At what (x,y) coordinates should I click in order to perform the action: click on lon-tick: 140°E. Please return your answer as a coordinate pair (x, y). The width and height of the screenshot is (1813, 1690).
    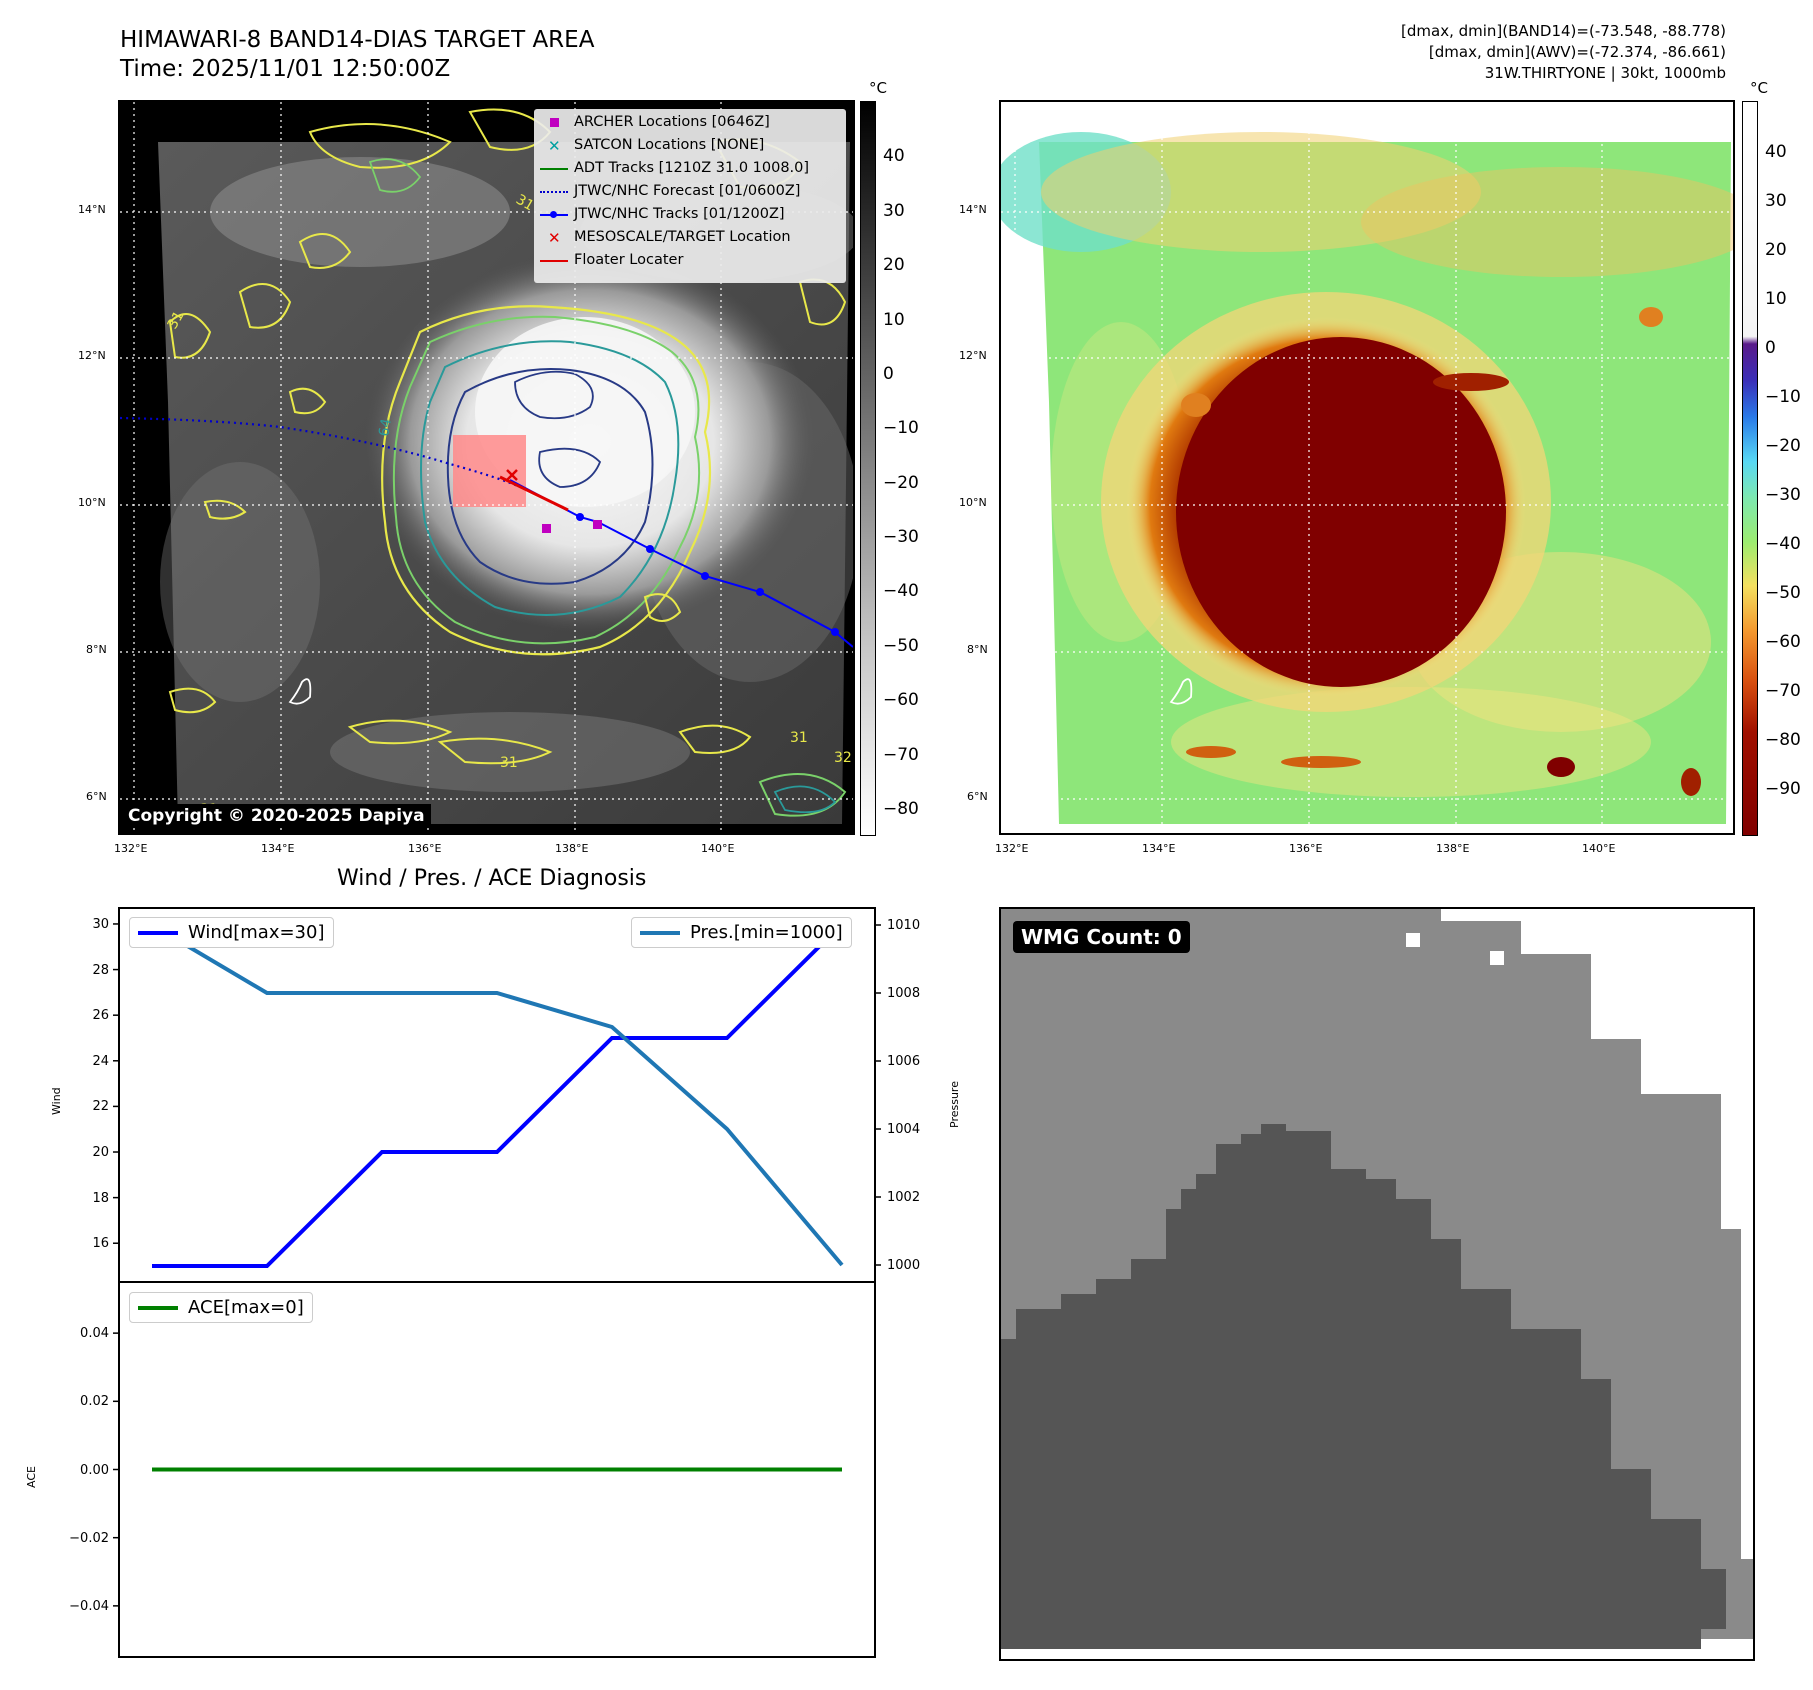
    Looking at the image, I should click on (718, 848).